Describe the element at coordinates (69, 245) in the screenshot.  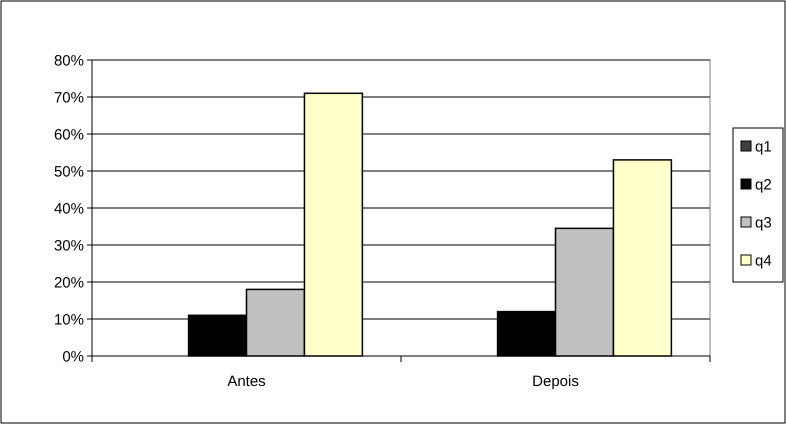
I see `y-tick-label: 30%` at that location.